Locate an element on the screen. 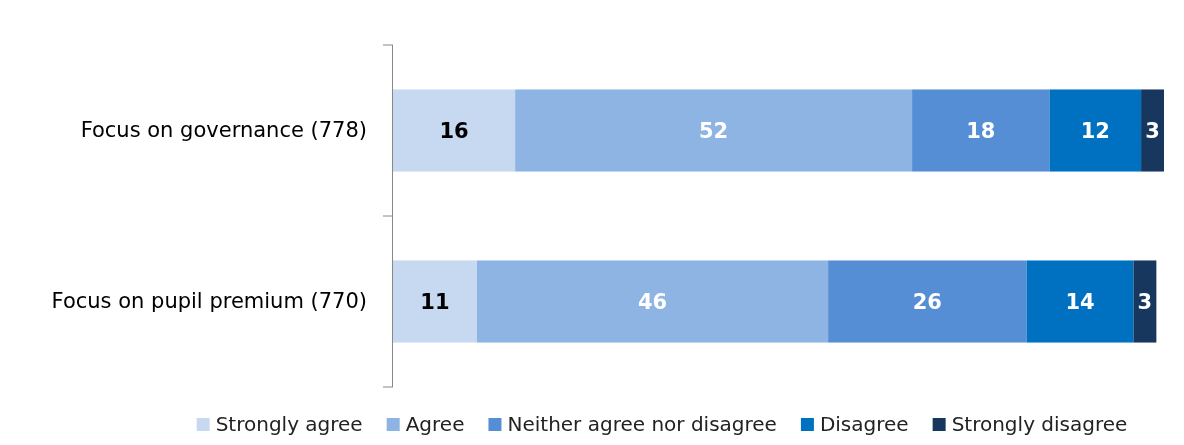  legend-label: Agree is located at coordinates (435, 424).